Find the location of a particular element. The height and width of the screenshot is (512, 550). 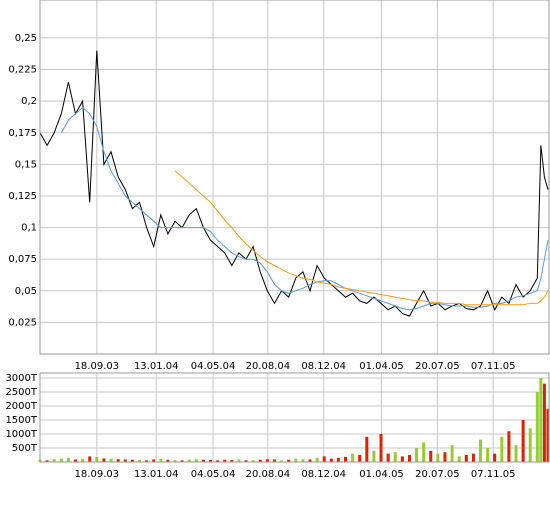

y-tick-label: 0,125 is located at coordinates (22, 196).